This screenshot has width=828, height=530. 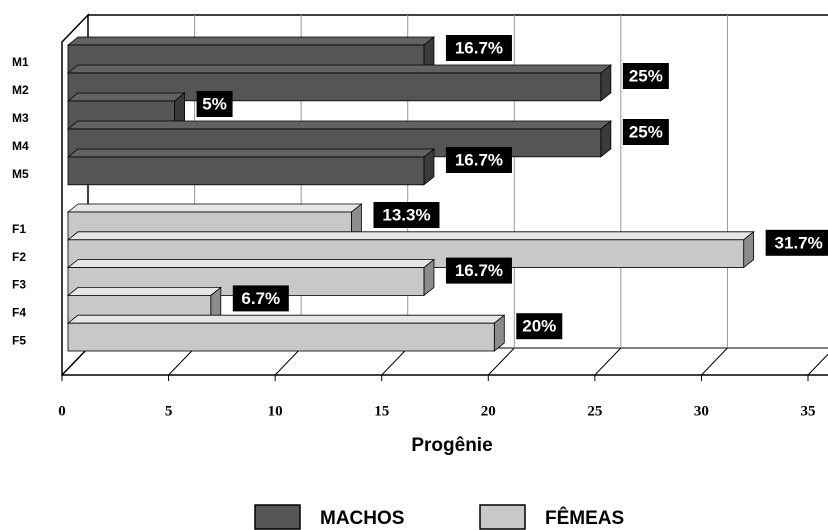 What do you see at coordinates (584, 518) in the screenshot?
I see `legend-label: FÊMEAS` at bounding box center [584, 518].